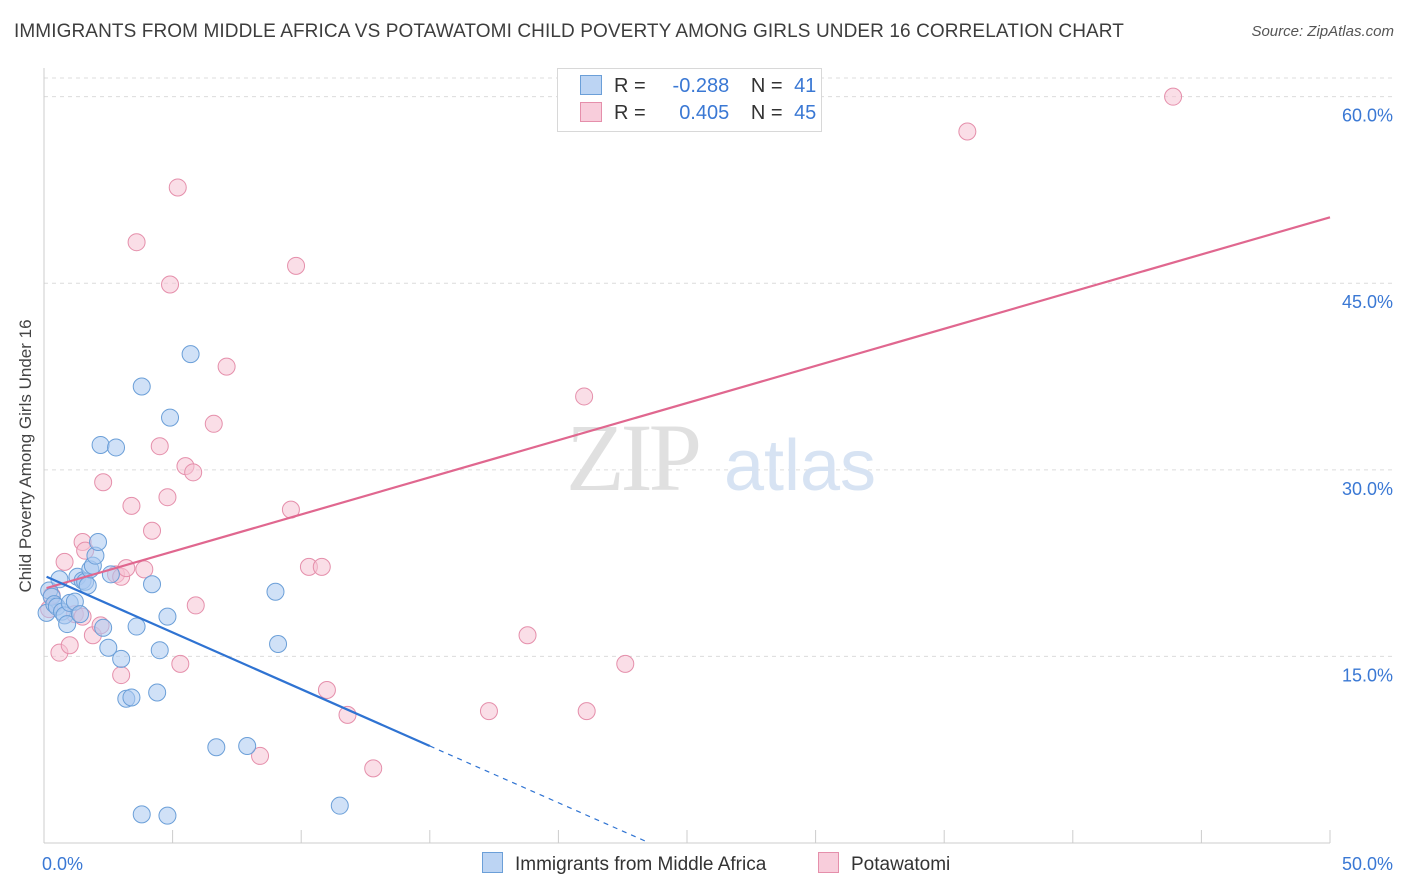 The height and width of the screenshot is (892, 1406). What do you see at coordinates (25, 456) in the screenshot?
I see `y-axis-label: Child Poverty Among Girls Under 16` at bounding box center [25, 456].